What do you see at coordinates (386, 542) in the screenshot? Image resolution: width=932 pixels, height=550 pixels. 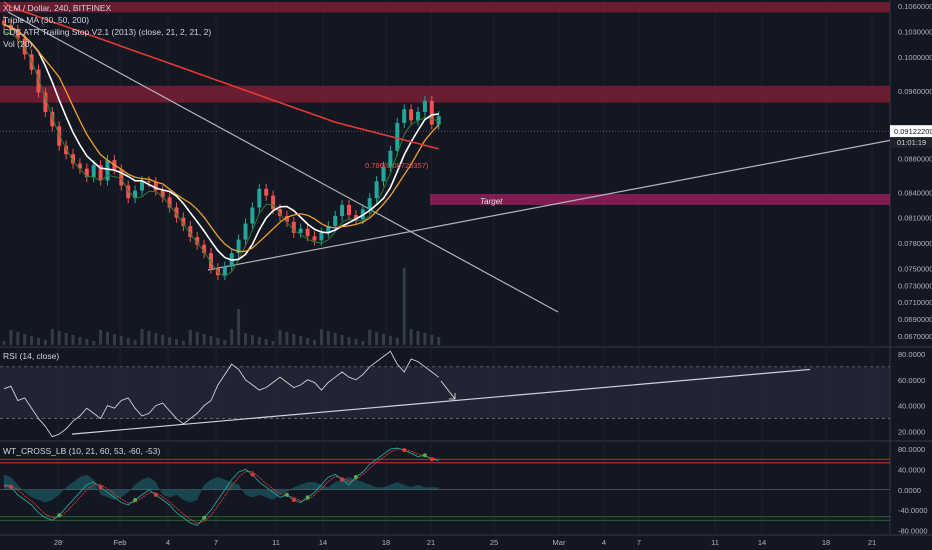 I see `time-axis-label: 18` at bounding box center [386, 542].